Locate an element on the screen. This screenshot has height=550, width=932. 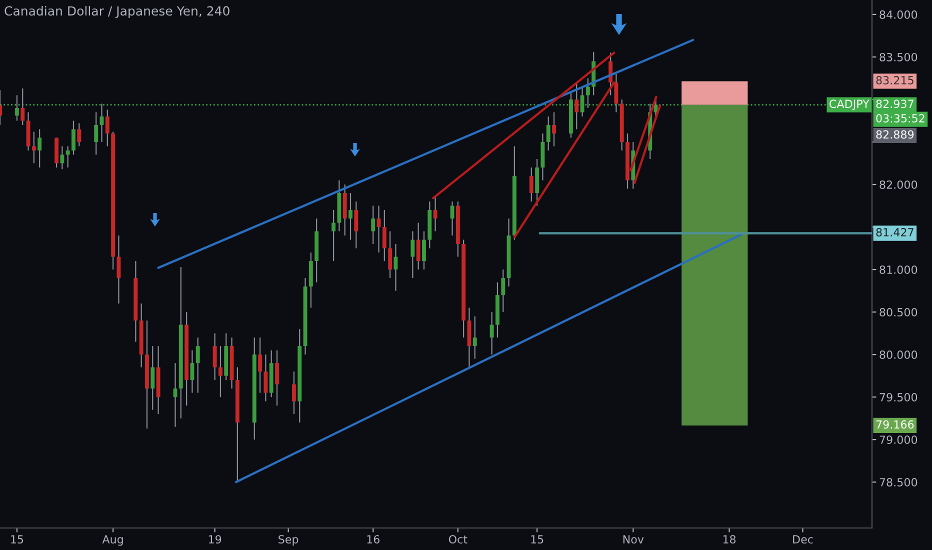
y-tick-label: 79.500 is located at coordinates (899, 397).